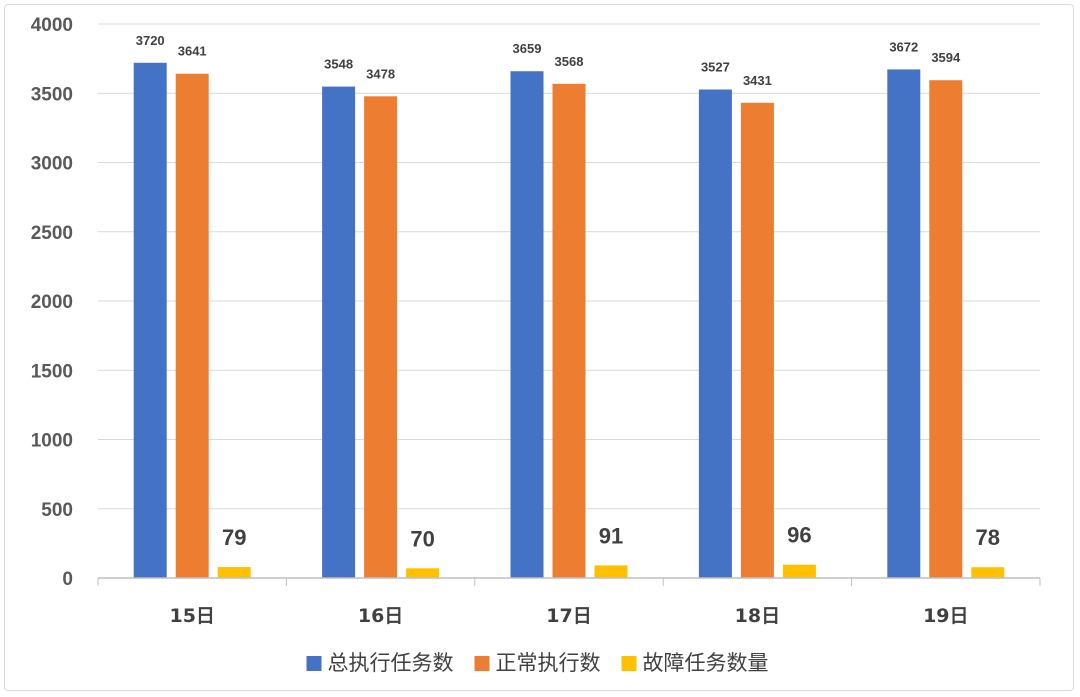  I want to click on legend-label: 总执行任务数, so click(391, 663).